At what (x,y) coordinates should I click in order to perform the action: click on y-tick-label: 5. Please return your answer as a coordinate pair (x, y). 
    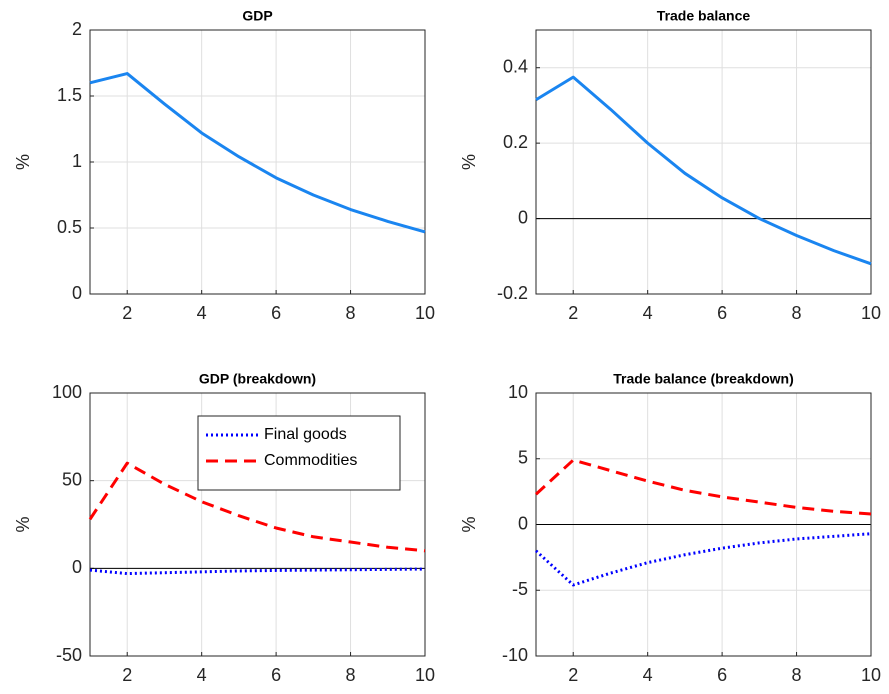
    Looking at the image, I should click on (523, 458).